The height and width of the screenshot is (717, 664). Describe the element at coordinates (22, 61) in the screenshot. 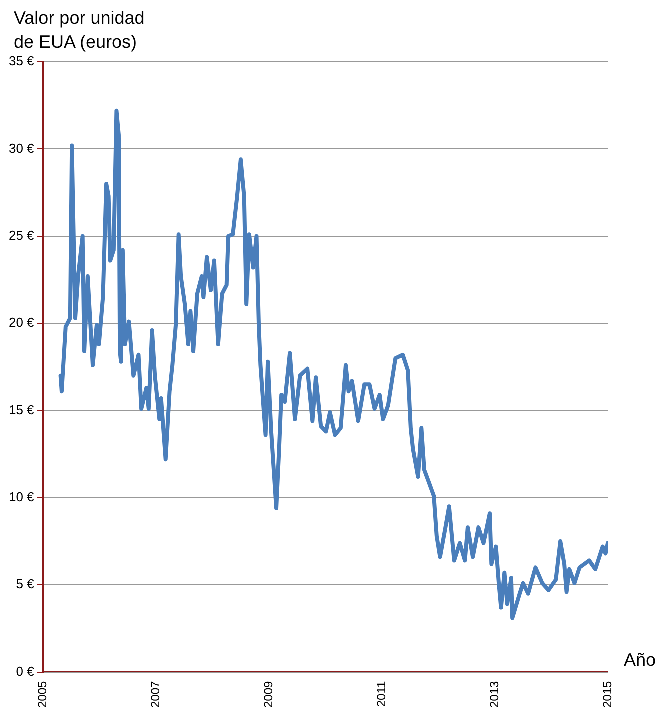

I see `y-tick-label: 35 €` at that location.